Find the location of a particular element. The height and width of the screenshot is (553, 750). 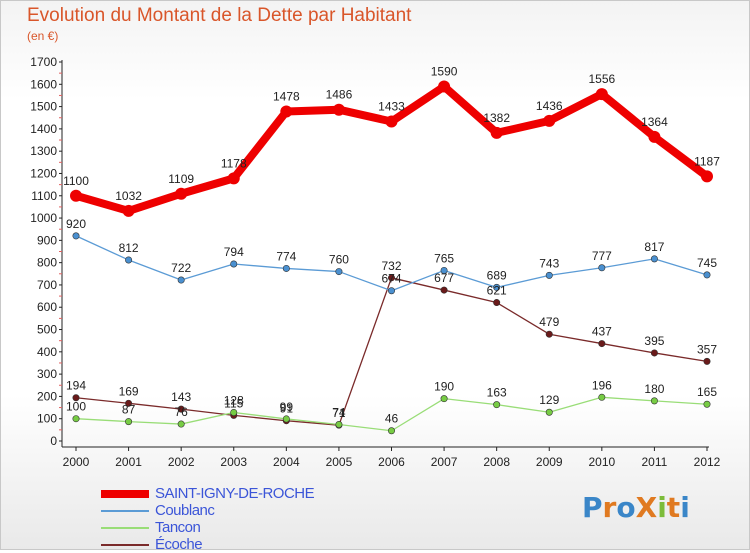

x-tick-label: 2011 is located at coordinates (655, 462).